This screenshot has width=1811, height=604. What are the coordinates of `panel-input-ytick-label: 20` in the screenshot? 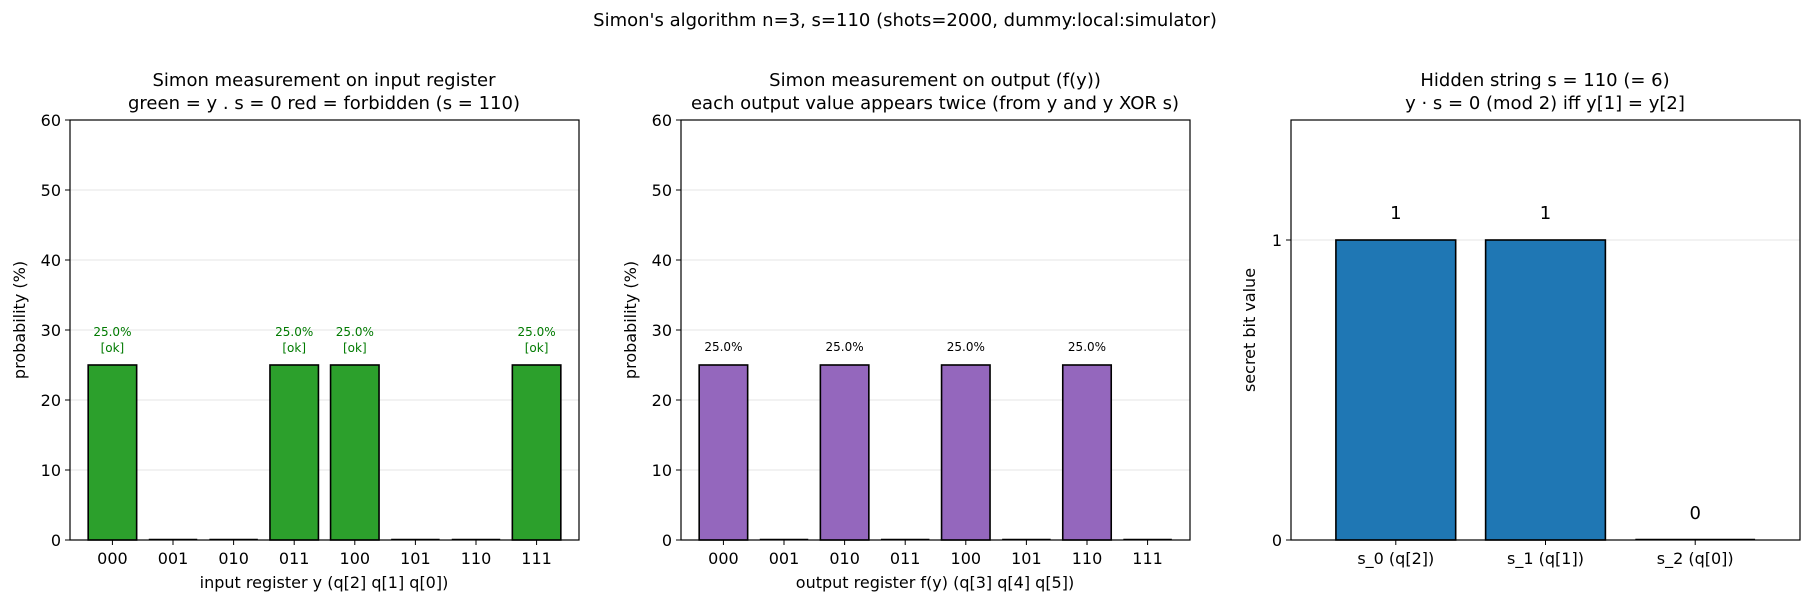 It's located at (51, 400).